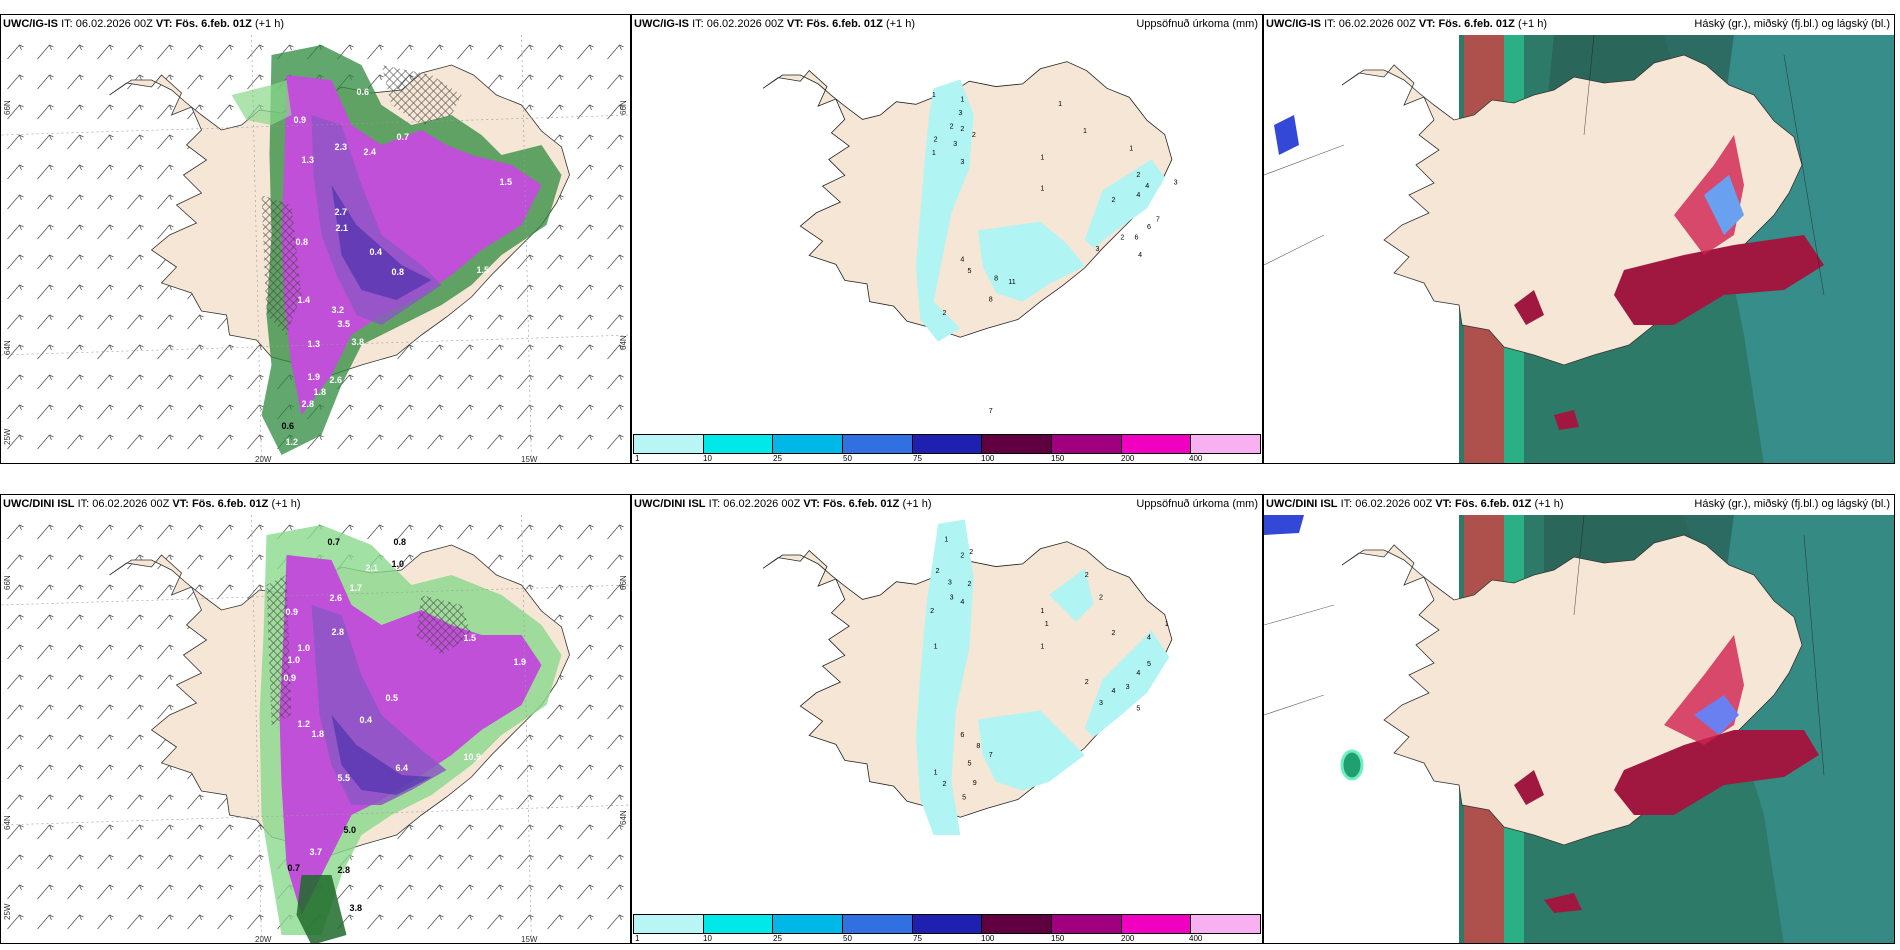 This screenshot has width=1900, height=950. What do you see at coordinates (947, 458) in the screenshot?
I see `colorbar-ticks: 1 10 25 50 75 100 150 200 400` at bounding box center [947, 458].